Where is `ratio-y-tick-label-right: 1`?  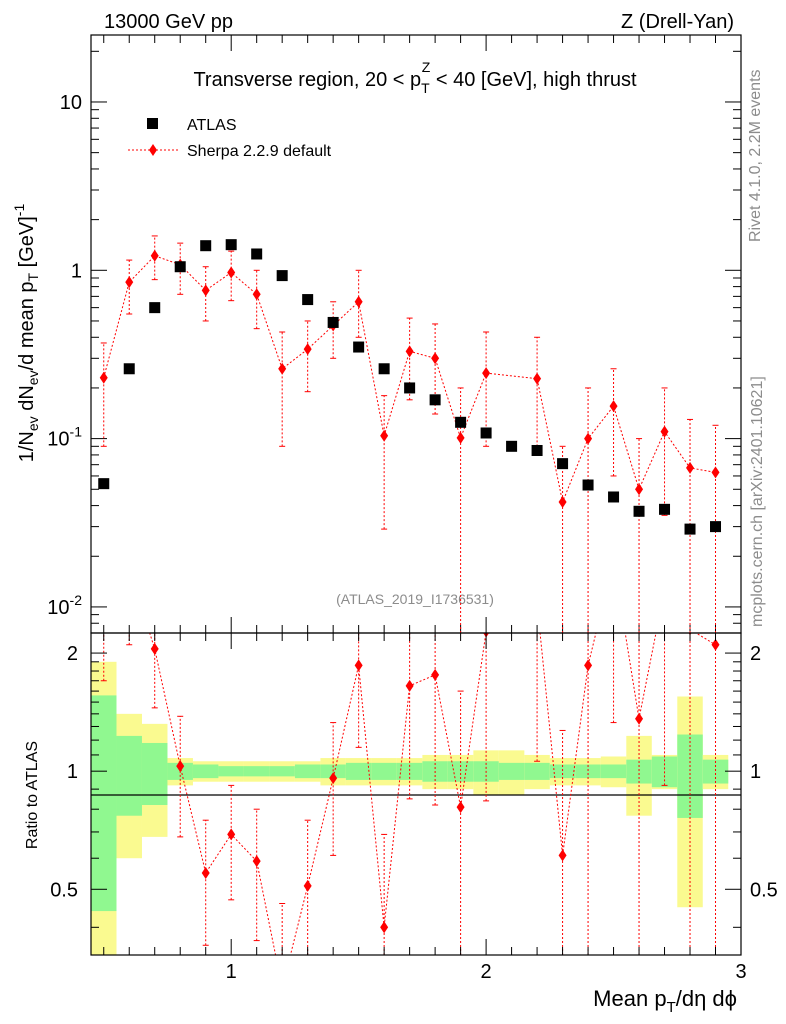
ratio-y-tick-label-right: 1 is located at coordinates (755, 772).